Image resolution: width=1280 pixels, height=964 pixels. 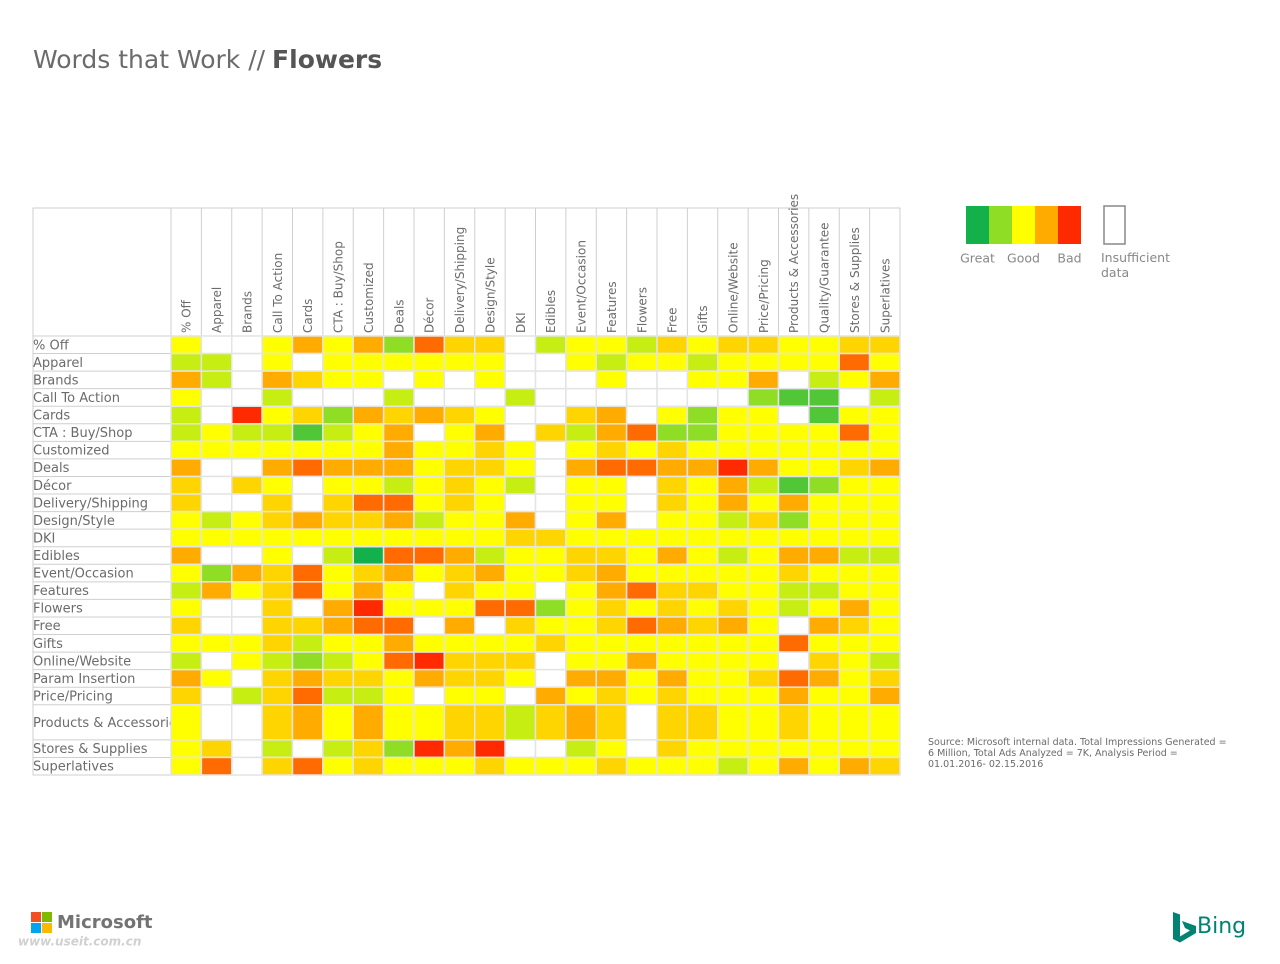 I want to click on column-label: Event/Occasion, so click(x=582, y=286).